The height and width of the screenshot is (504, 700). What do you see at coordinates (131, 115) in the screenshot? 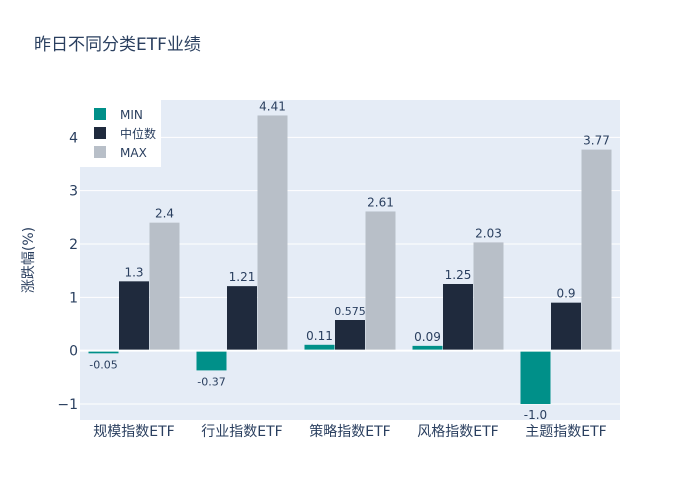
I see `legend-label: MIN` at bounding box center [131, 115].